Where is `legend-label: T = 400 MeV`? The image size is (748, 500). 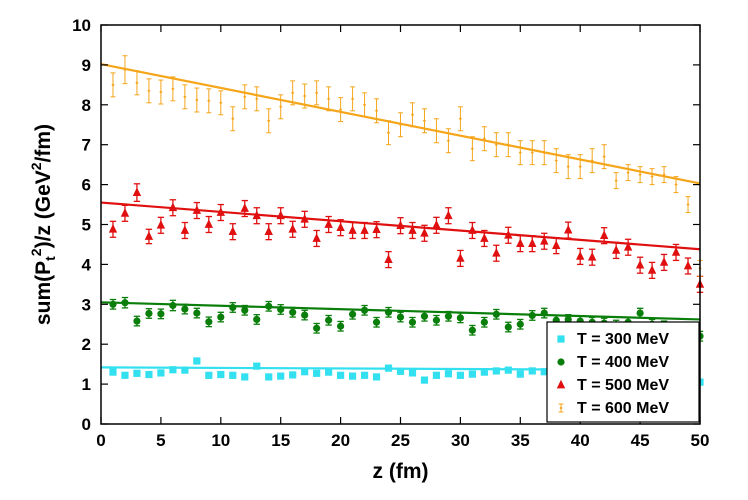
legend-label: T = 400 MeV is located at coordinates (623, 362).